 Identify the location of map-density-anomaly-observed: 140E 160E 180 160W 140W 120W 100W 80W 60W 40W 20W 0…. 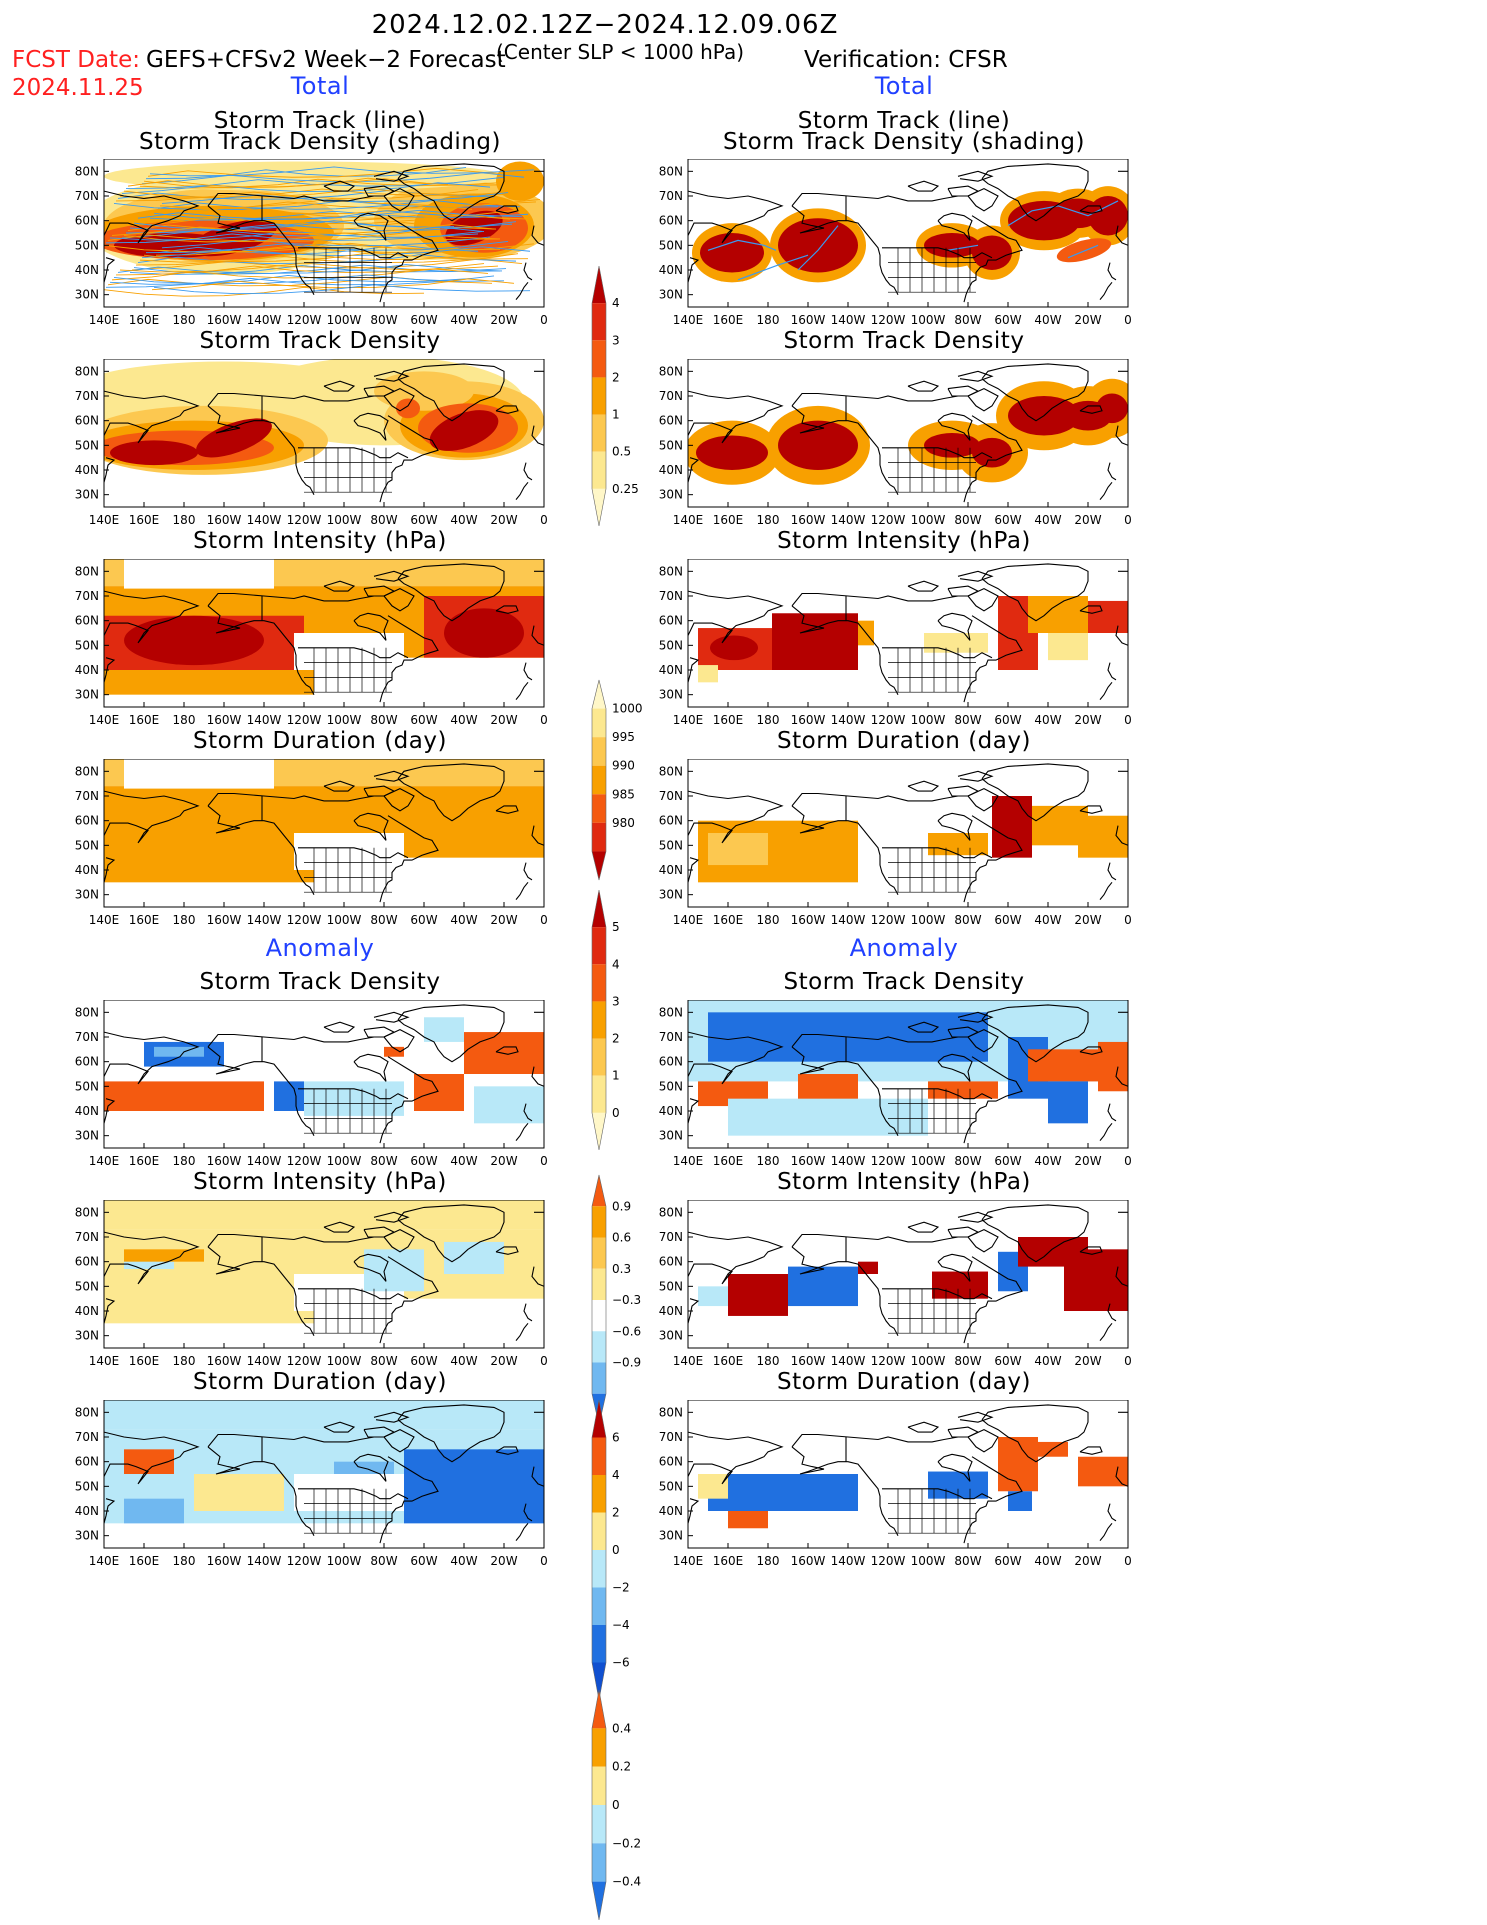
(895, 1084).